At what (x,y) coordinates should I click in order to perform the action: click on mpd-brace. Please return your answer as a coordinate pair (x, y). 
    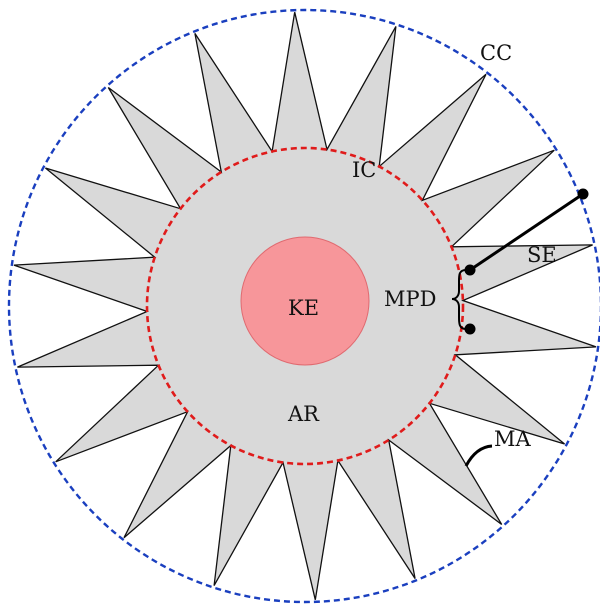
    Looking at the image, I should click on (459, 299).